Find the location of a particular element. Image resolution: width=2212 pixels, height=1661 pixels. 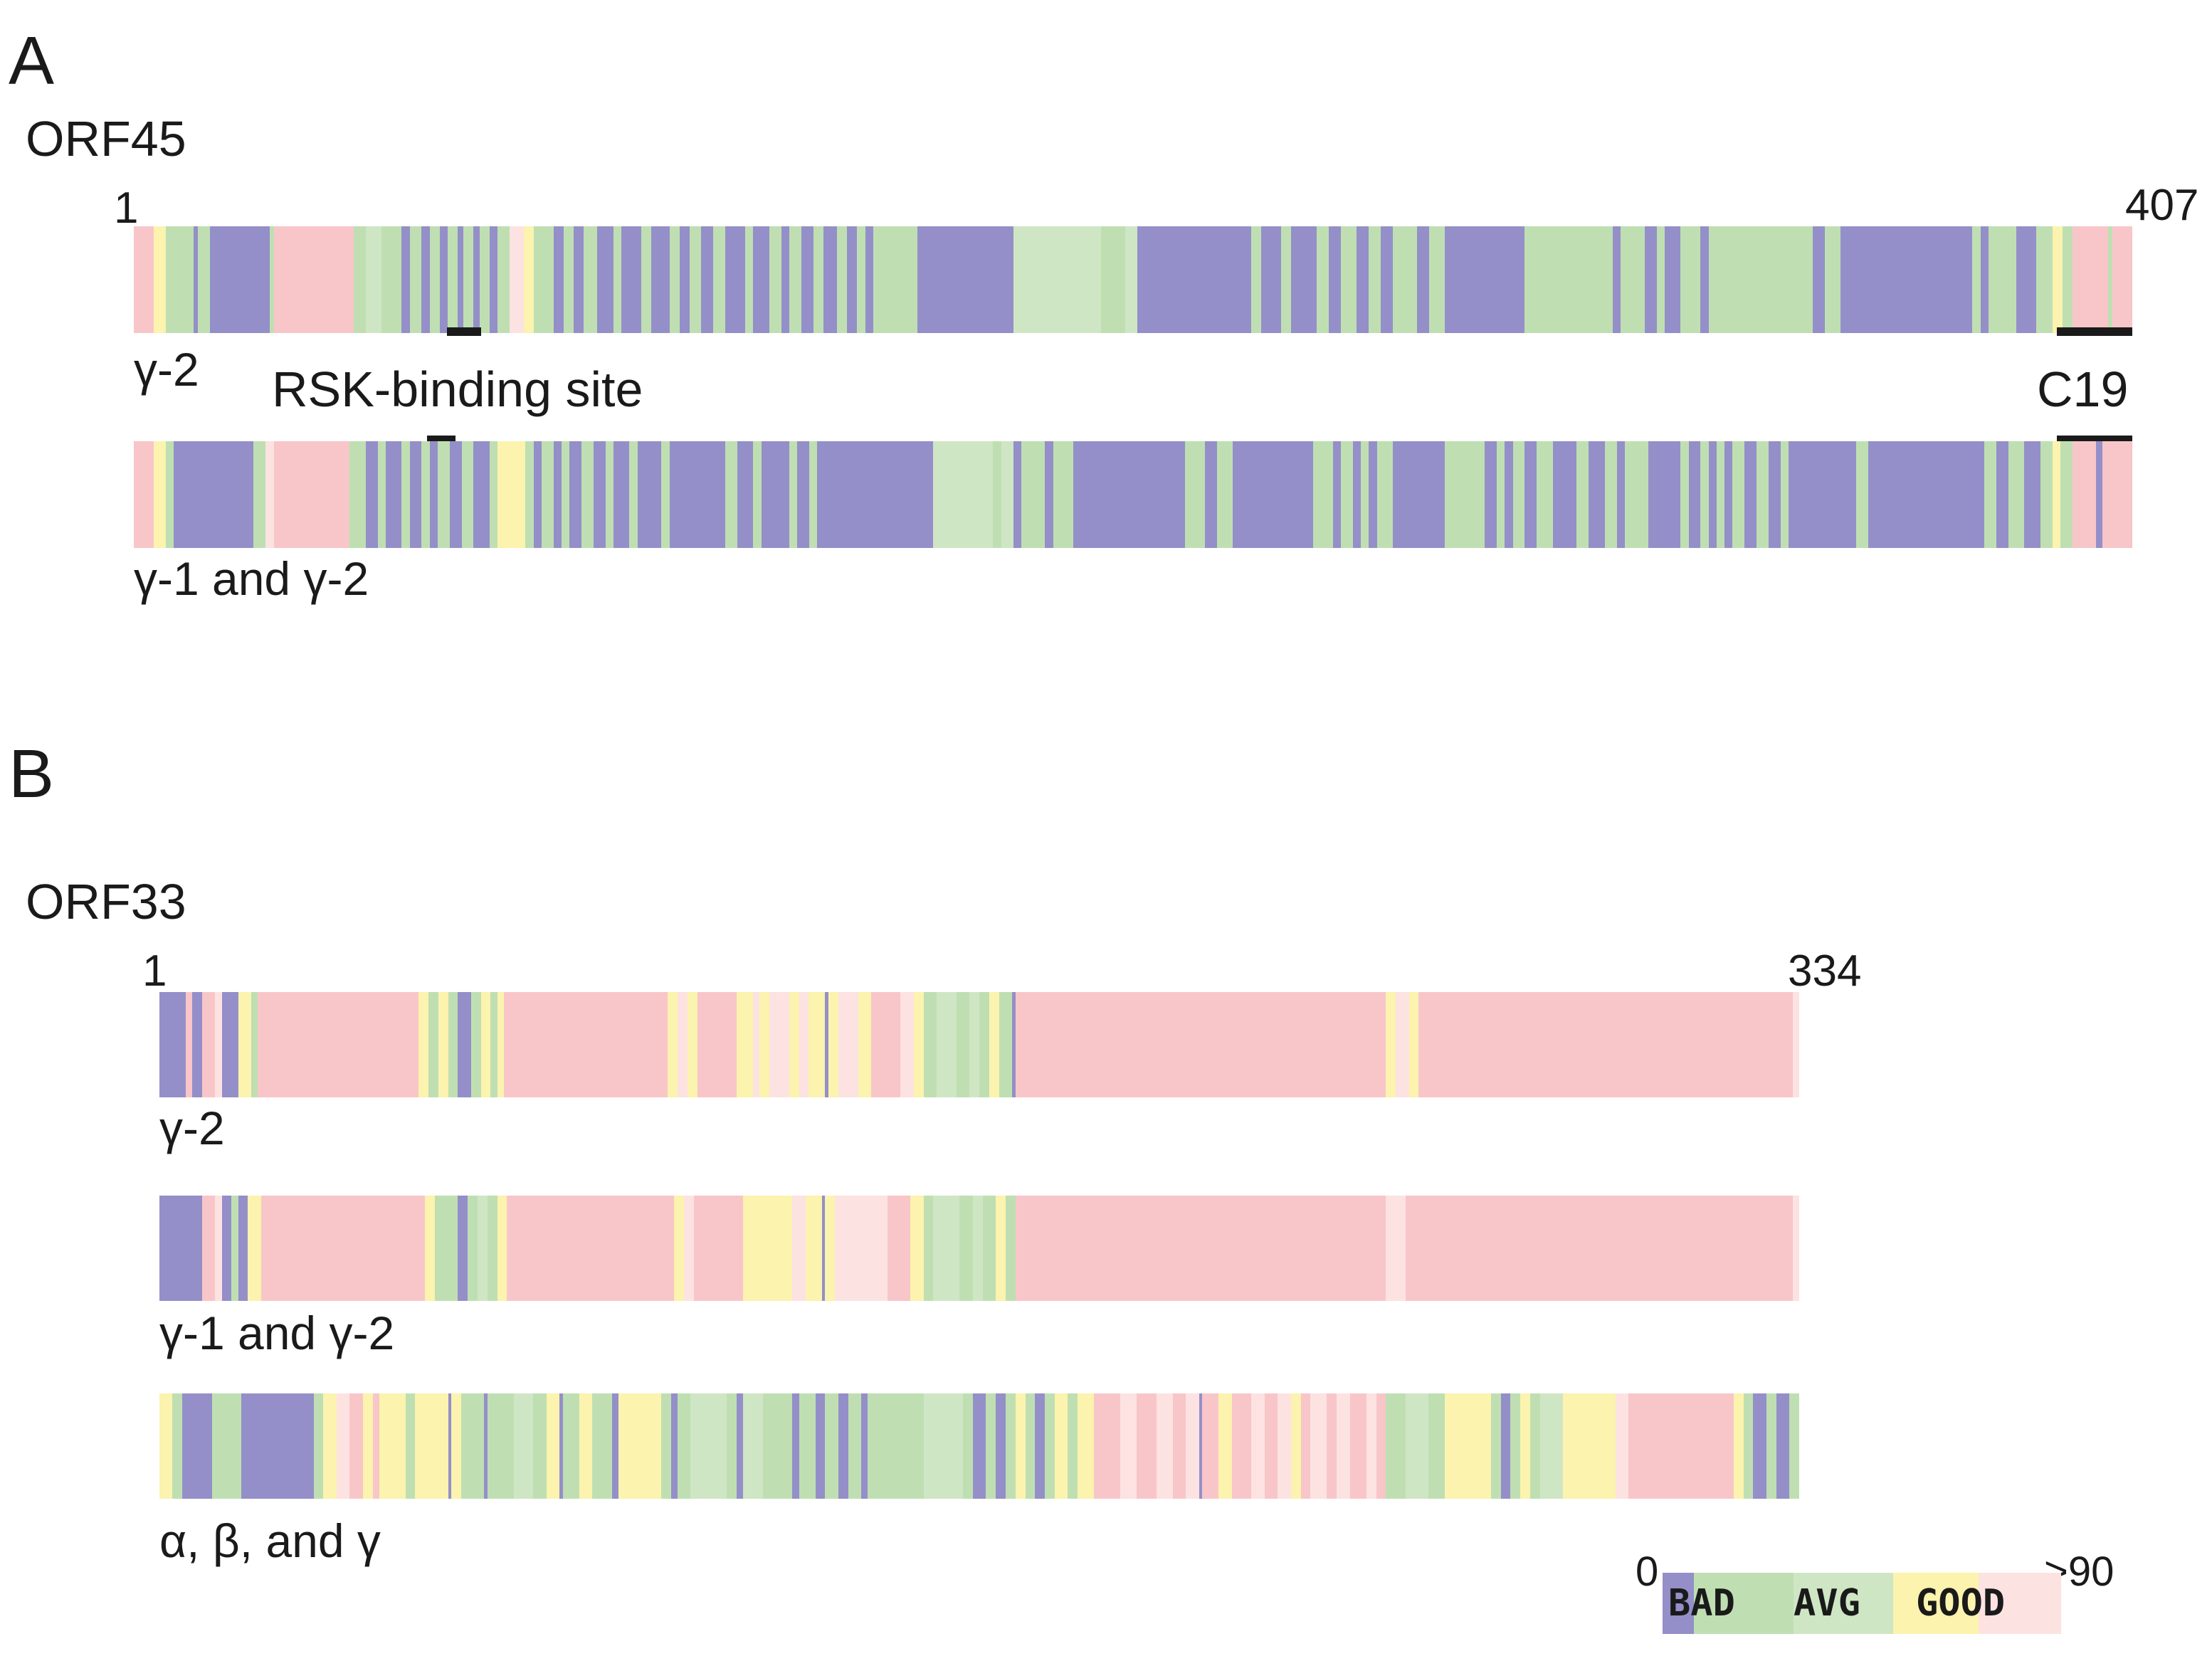

orf45-end-number: 407 is located at coordinates (2162, 205).